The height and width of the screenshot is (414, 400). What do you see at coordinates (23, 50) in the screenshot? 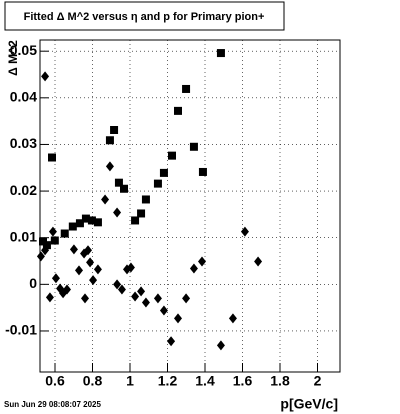
I see `y-tick-label: 0.05` at bounding box center [23, 50].